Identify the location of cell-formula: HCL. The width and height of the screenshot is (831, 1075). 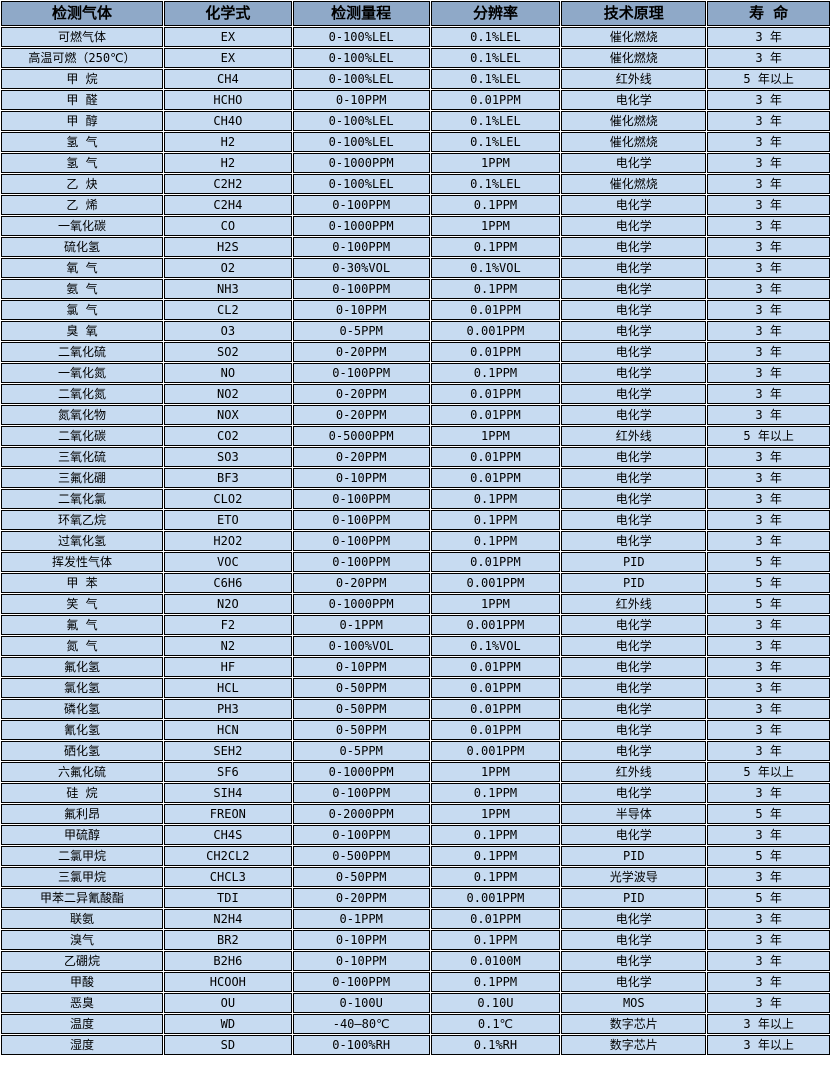
(227, 688).